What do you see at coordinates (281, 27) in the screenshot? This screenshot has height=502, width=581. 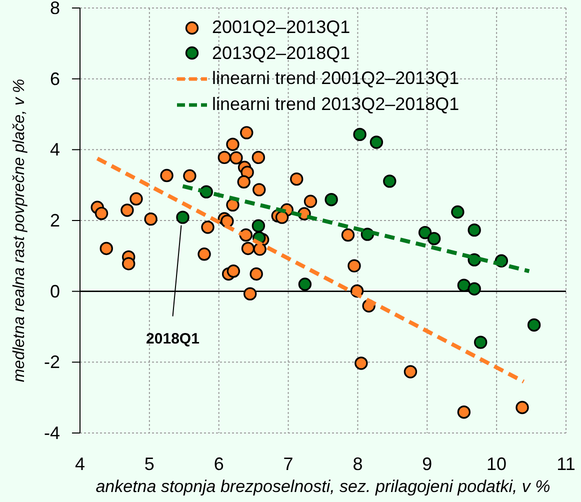 I see `legend-label: 2001Q2–2013Q1` at bounding box center [281, 27].